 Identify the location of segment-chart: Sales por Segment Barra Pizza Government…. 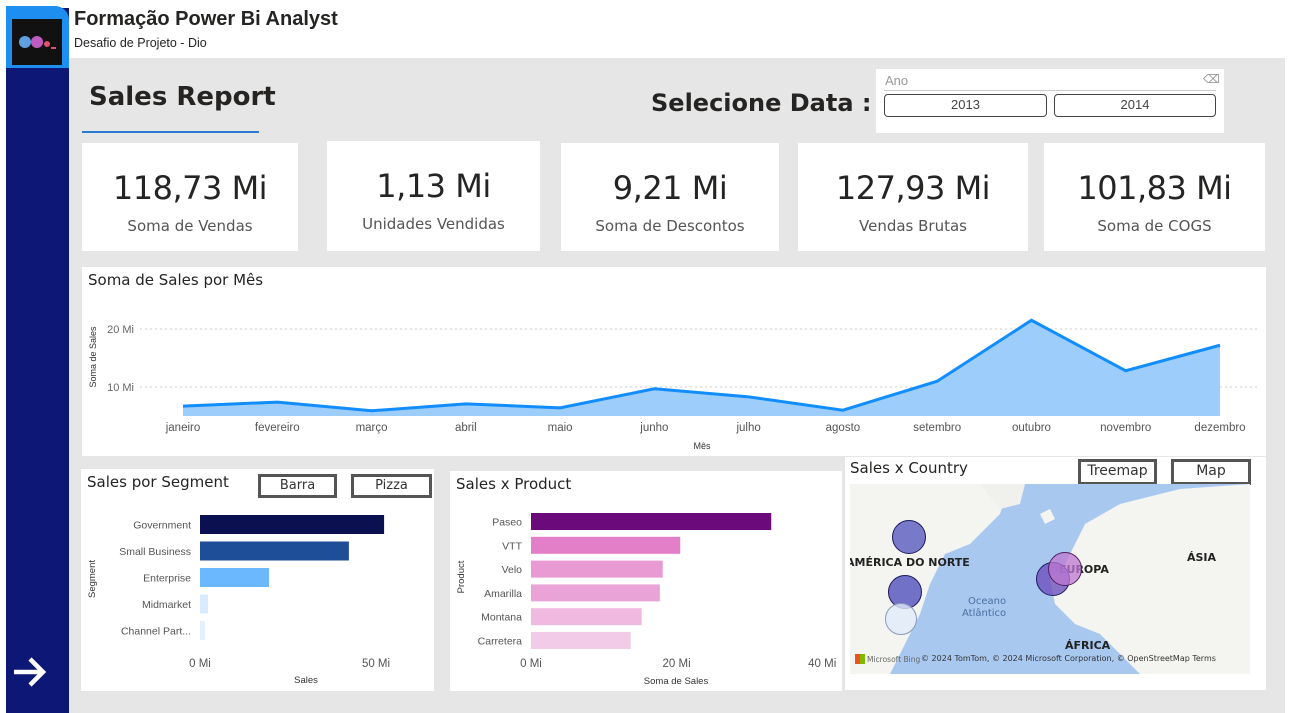
(257, 580).